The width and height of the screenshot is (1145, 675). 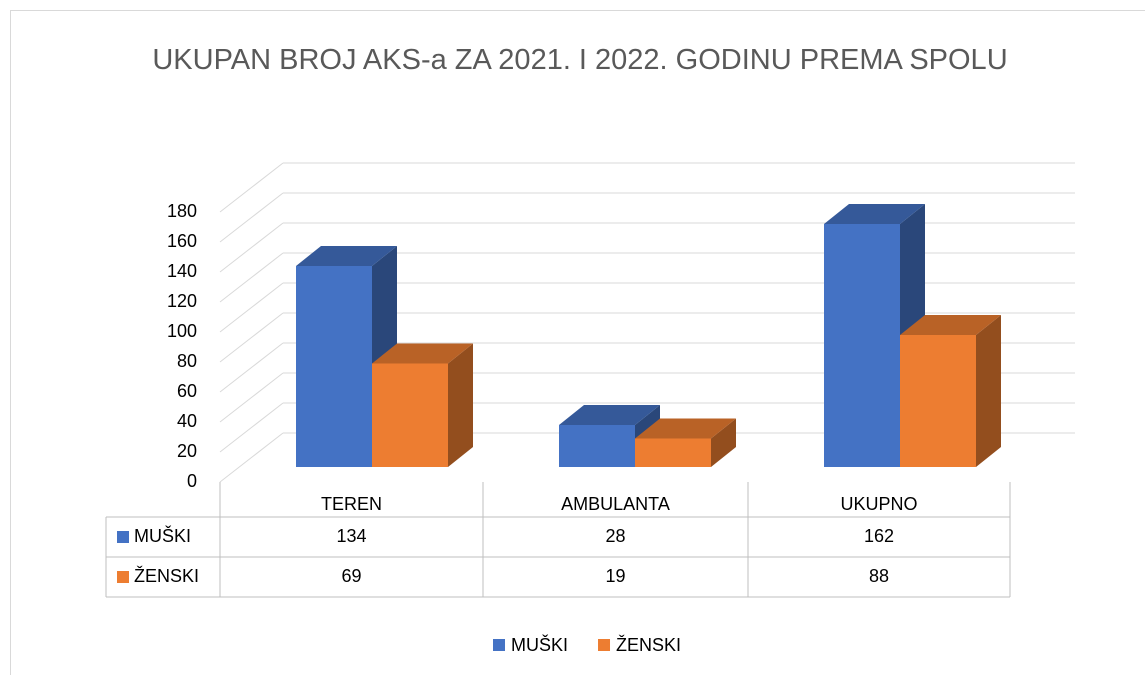 What do you see at coordinates (648, 645) in the screenshot?
I see `legend-label: ŽENSKI` at bounding box center [648, 645].